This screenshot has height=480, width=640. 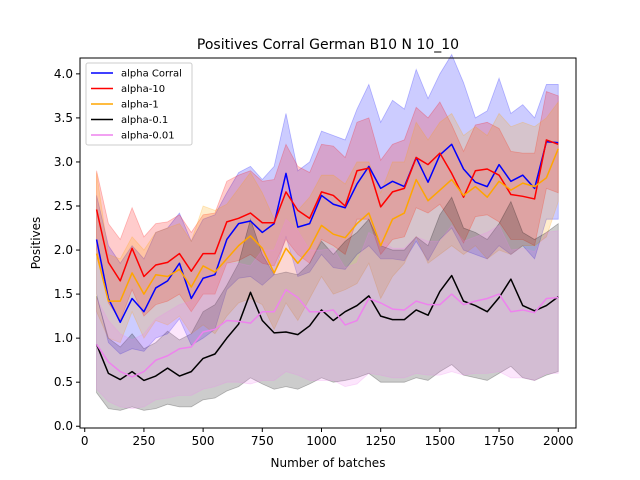 I want to click on legend-entry-label: alpha-0.1, so click(x=144, y=120).